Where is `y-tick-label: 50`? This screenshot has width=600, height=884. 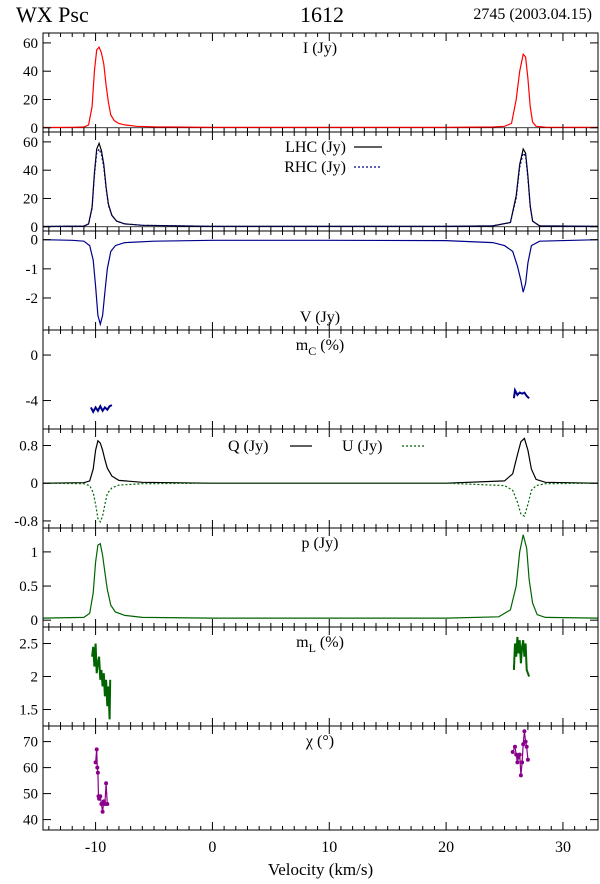 y-tick-label: 50 is located at coordinates (30, 795).